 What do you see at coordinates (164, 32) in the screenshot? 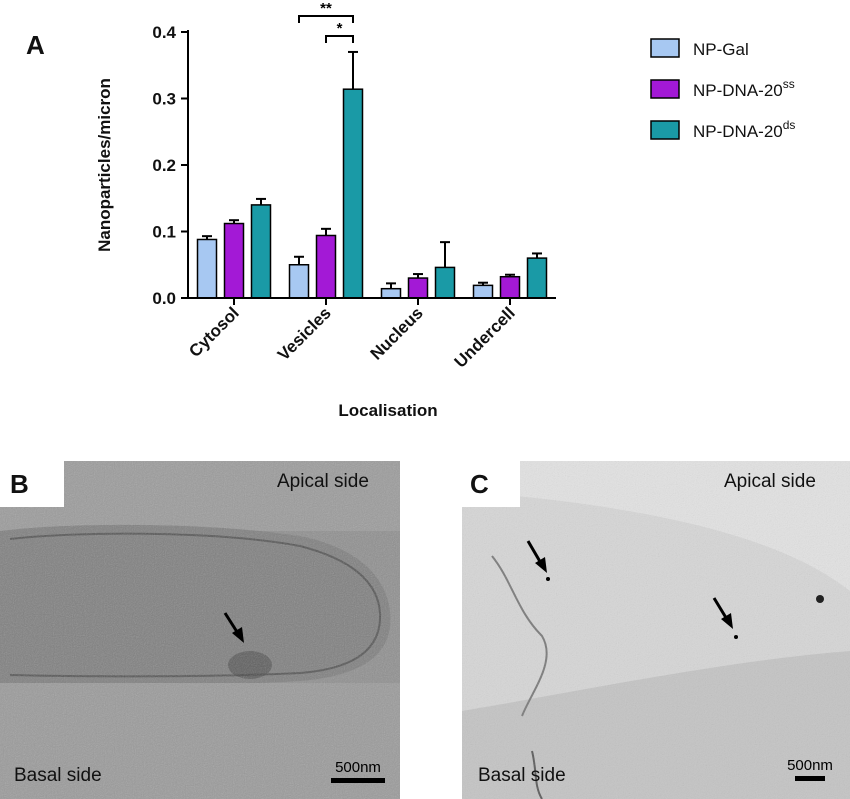
I see `y-tick-label: 0.4` at bounding box center [164, 32].